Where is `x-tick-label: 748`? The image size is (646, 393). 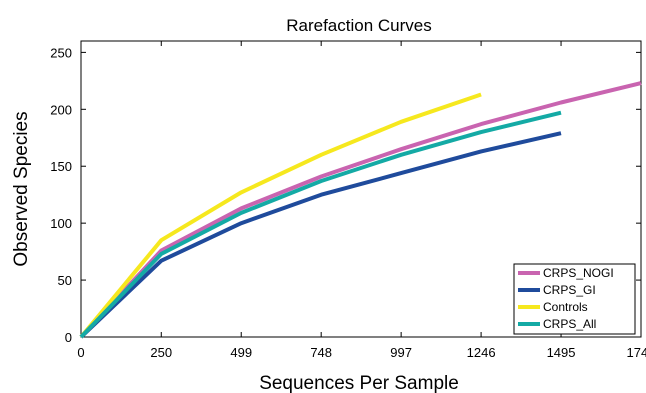 x-tick-label: 748 is located at coordinates (321, 352).